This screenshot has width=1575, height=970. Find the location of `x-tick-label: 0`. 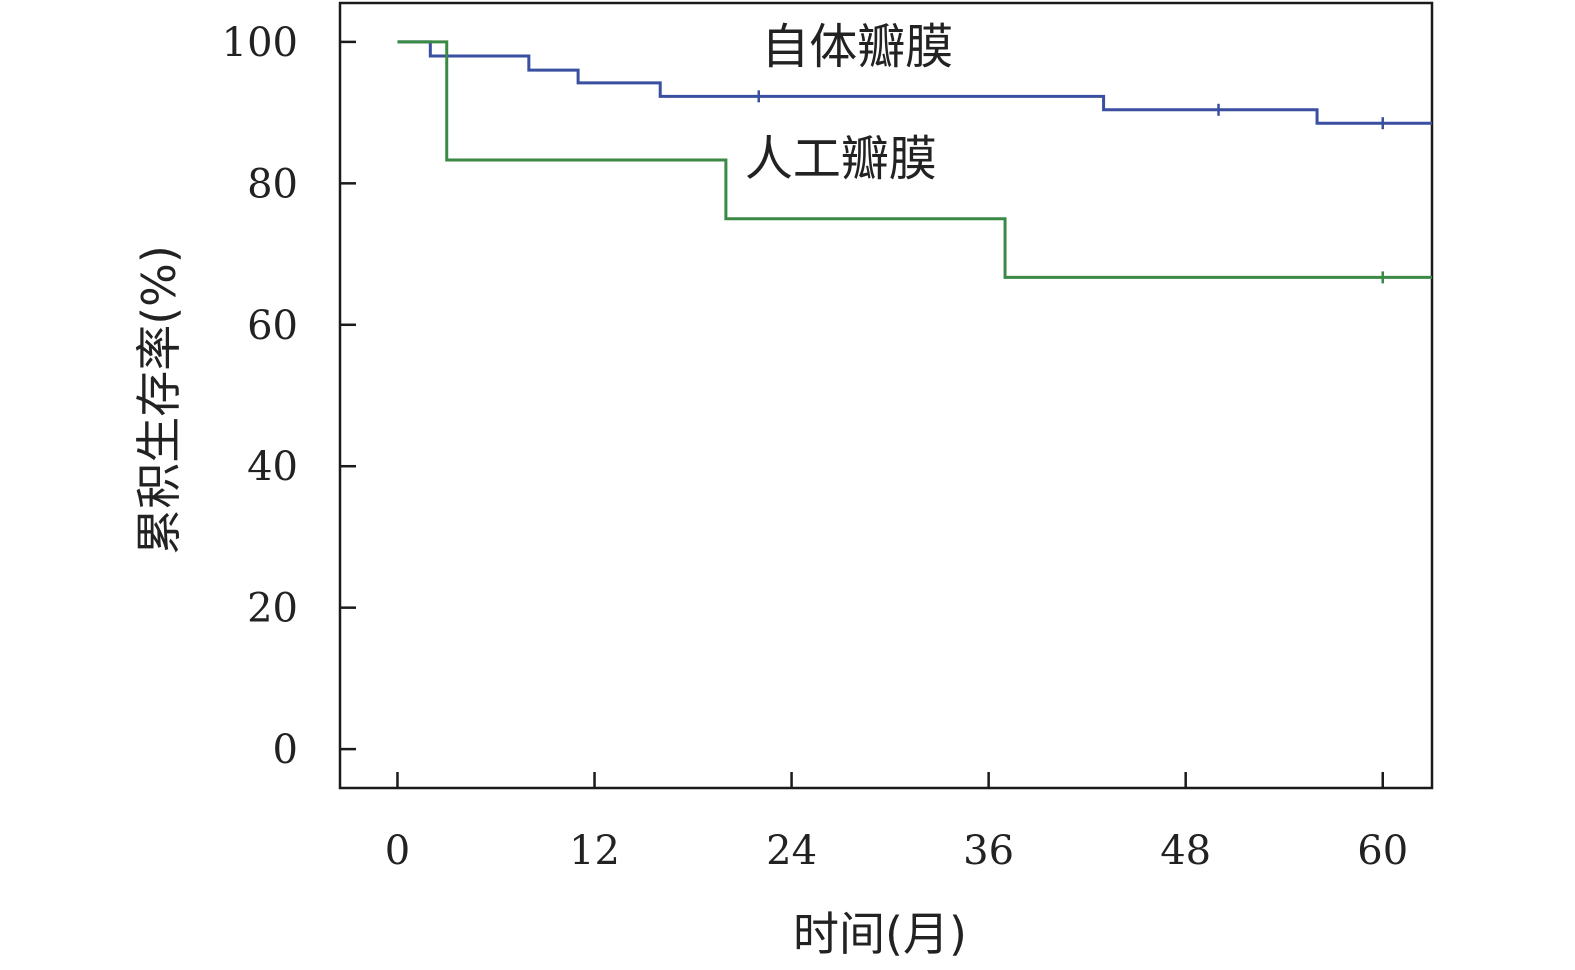

x-tick-label: 0 is located at coordinates (397, 851).